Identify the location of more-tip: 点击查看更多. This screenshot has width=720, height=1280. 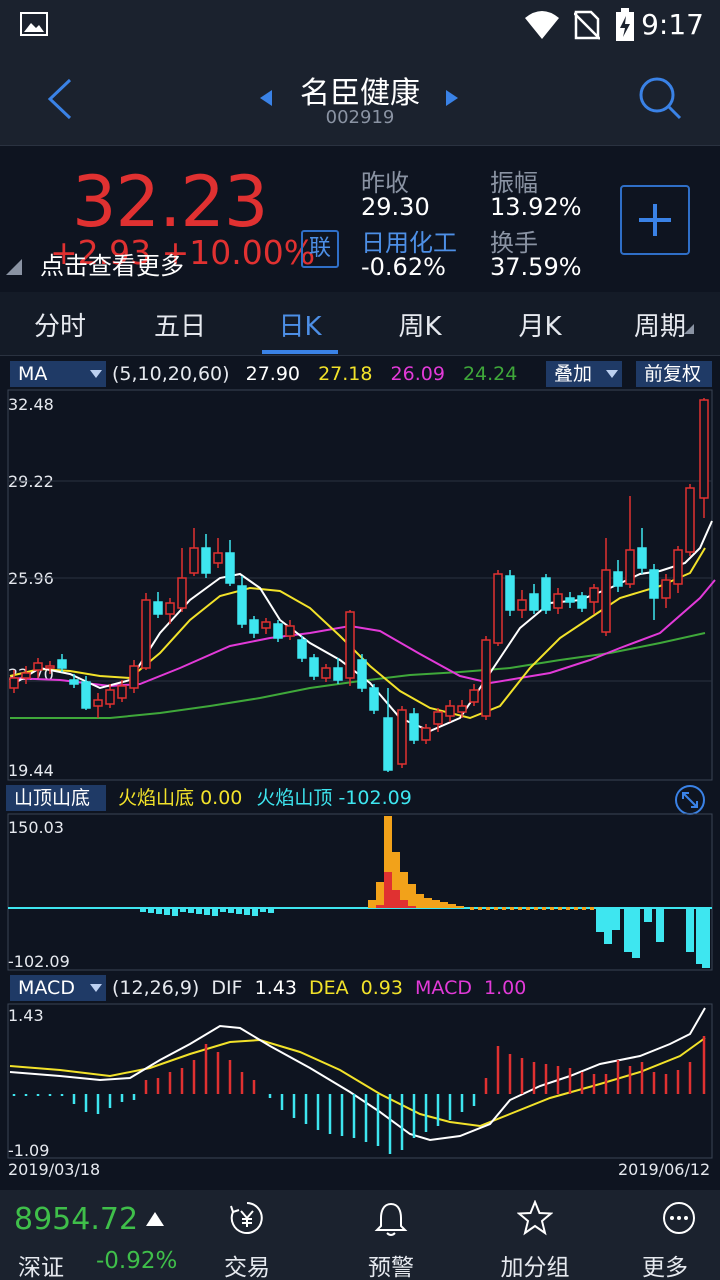
(112, 266).